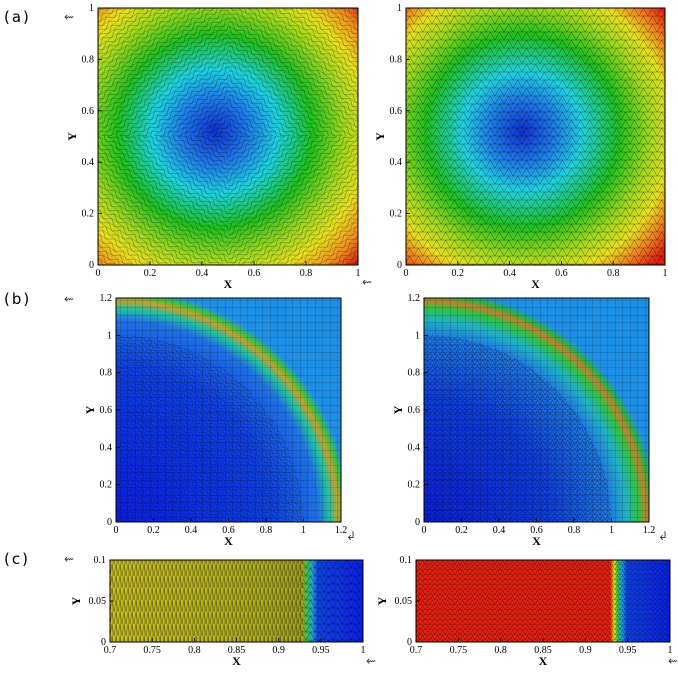 This screenshot has width=678, height=677. I want to click on return-mark-b-right: ↲, so click(663, 536).